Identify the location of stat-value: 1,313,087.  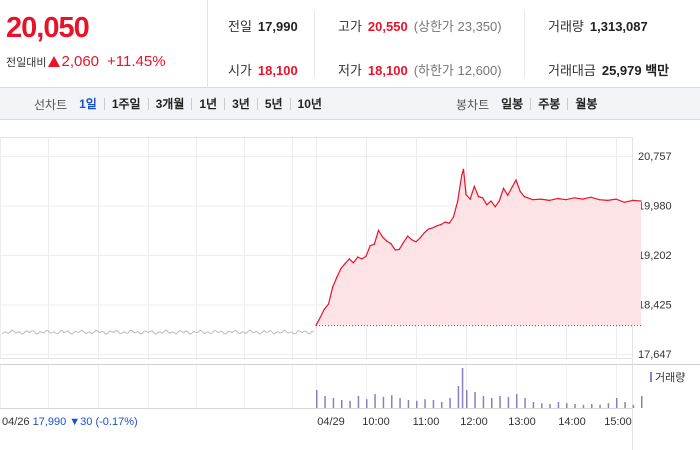
(618, 26).